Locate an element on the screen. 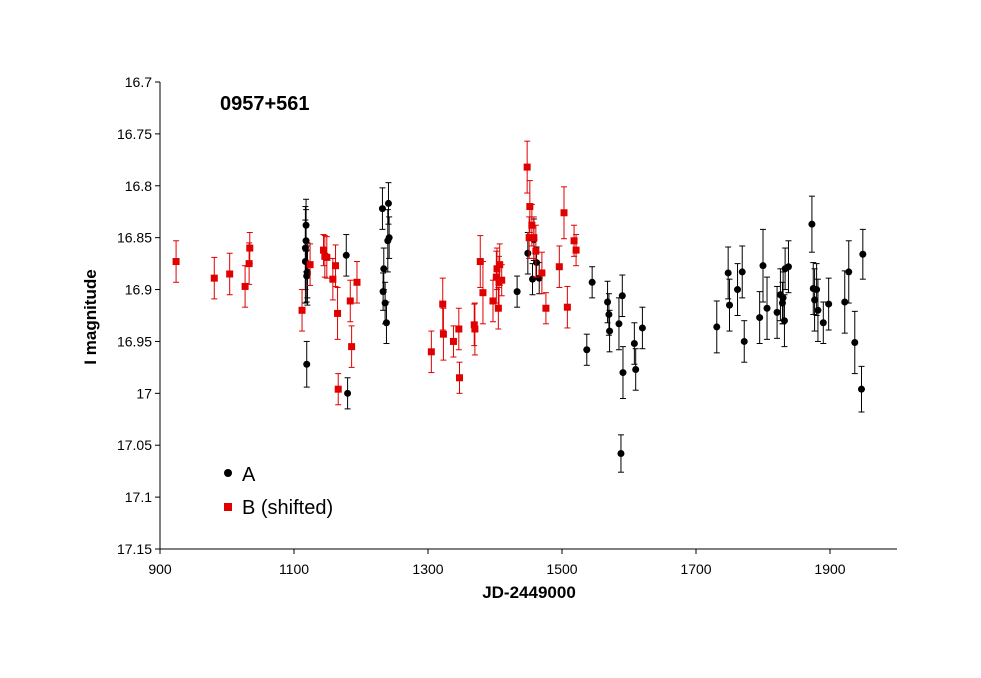 The width and height of the screenshot is (981, 678). x-tick-label: 1500 is located at coordinates (561, 569).